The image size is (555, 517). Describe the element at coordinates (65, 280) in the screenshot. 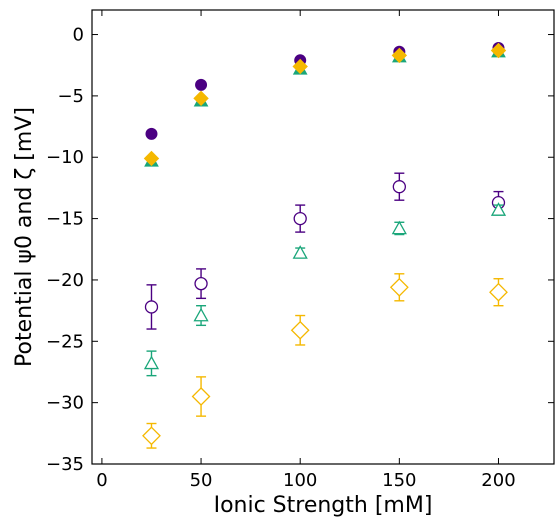

I see `y-tick-label: −20` at that location.